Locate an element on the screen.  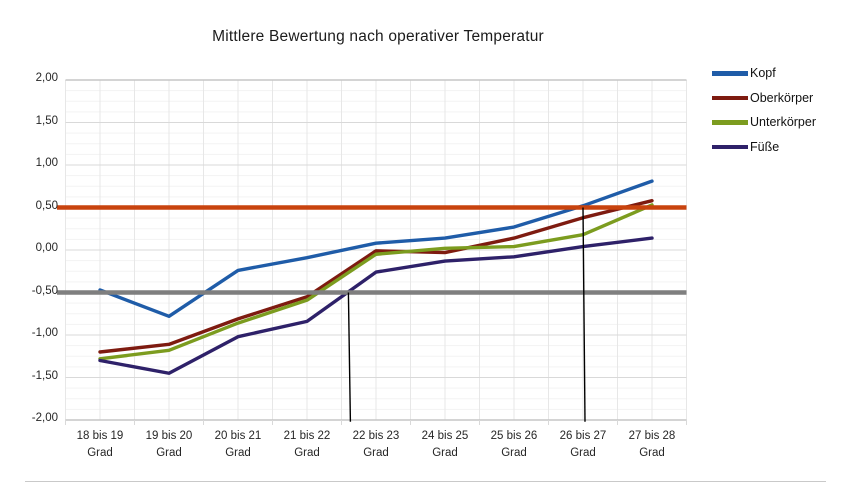
x-axis-label: 21 bis 22 Grad is located at coordinates (307, 445).